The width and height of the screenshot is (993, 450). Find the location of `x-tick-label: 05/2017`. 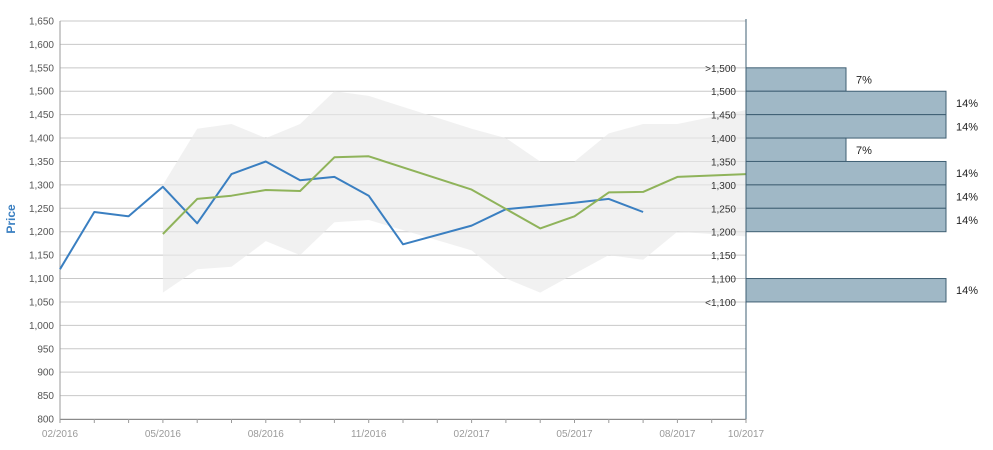

x-tick-label: 05/2017 is located at coordinates (574, 434).